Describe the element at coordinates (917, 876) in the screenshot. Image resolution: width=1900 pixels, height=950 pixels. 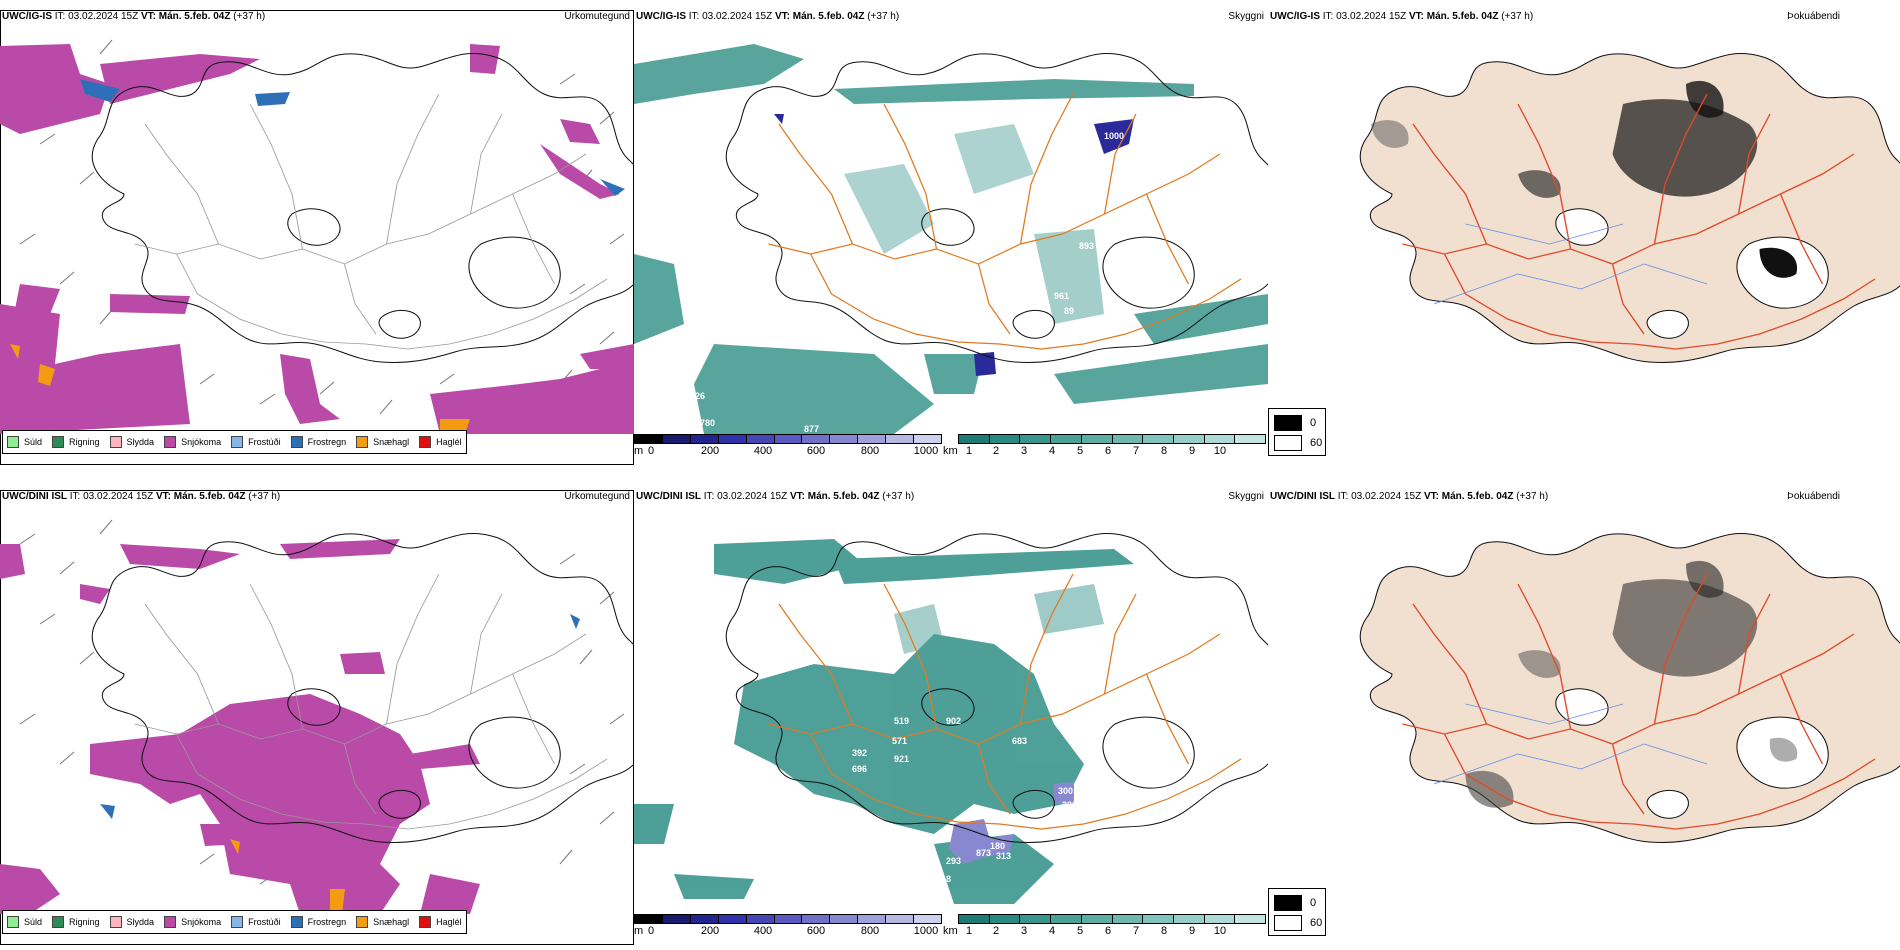
I see `cloud-label: 57` at that location.